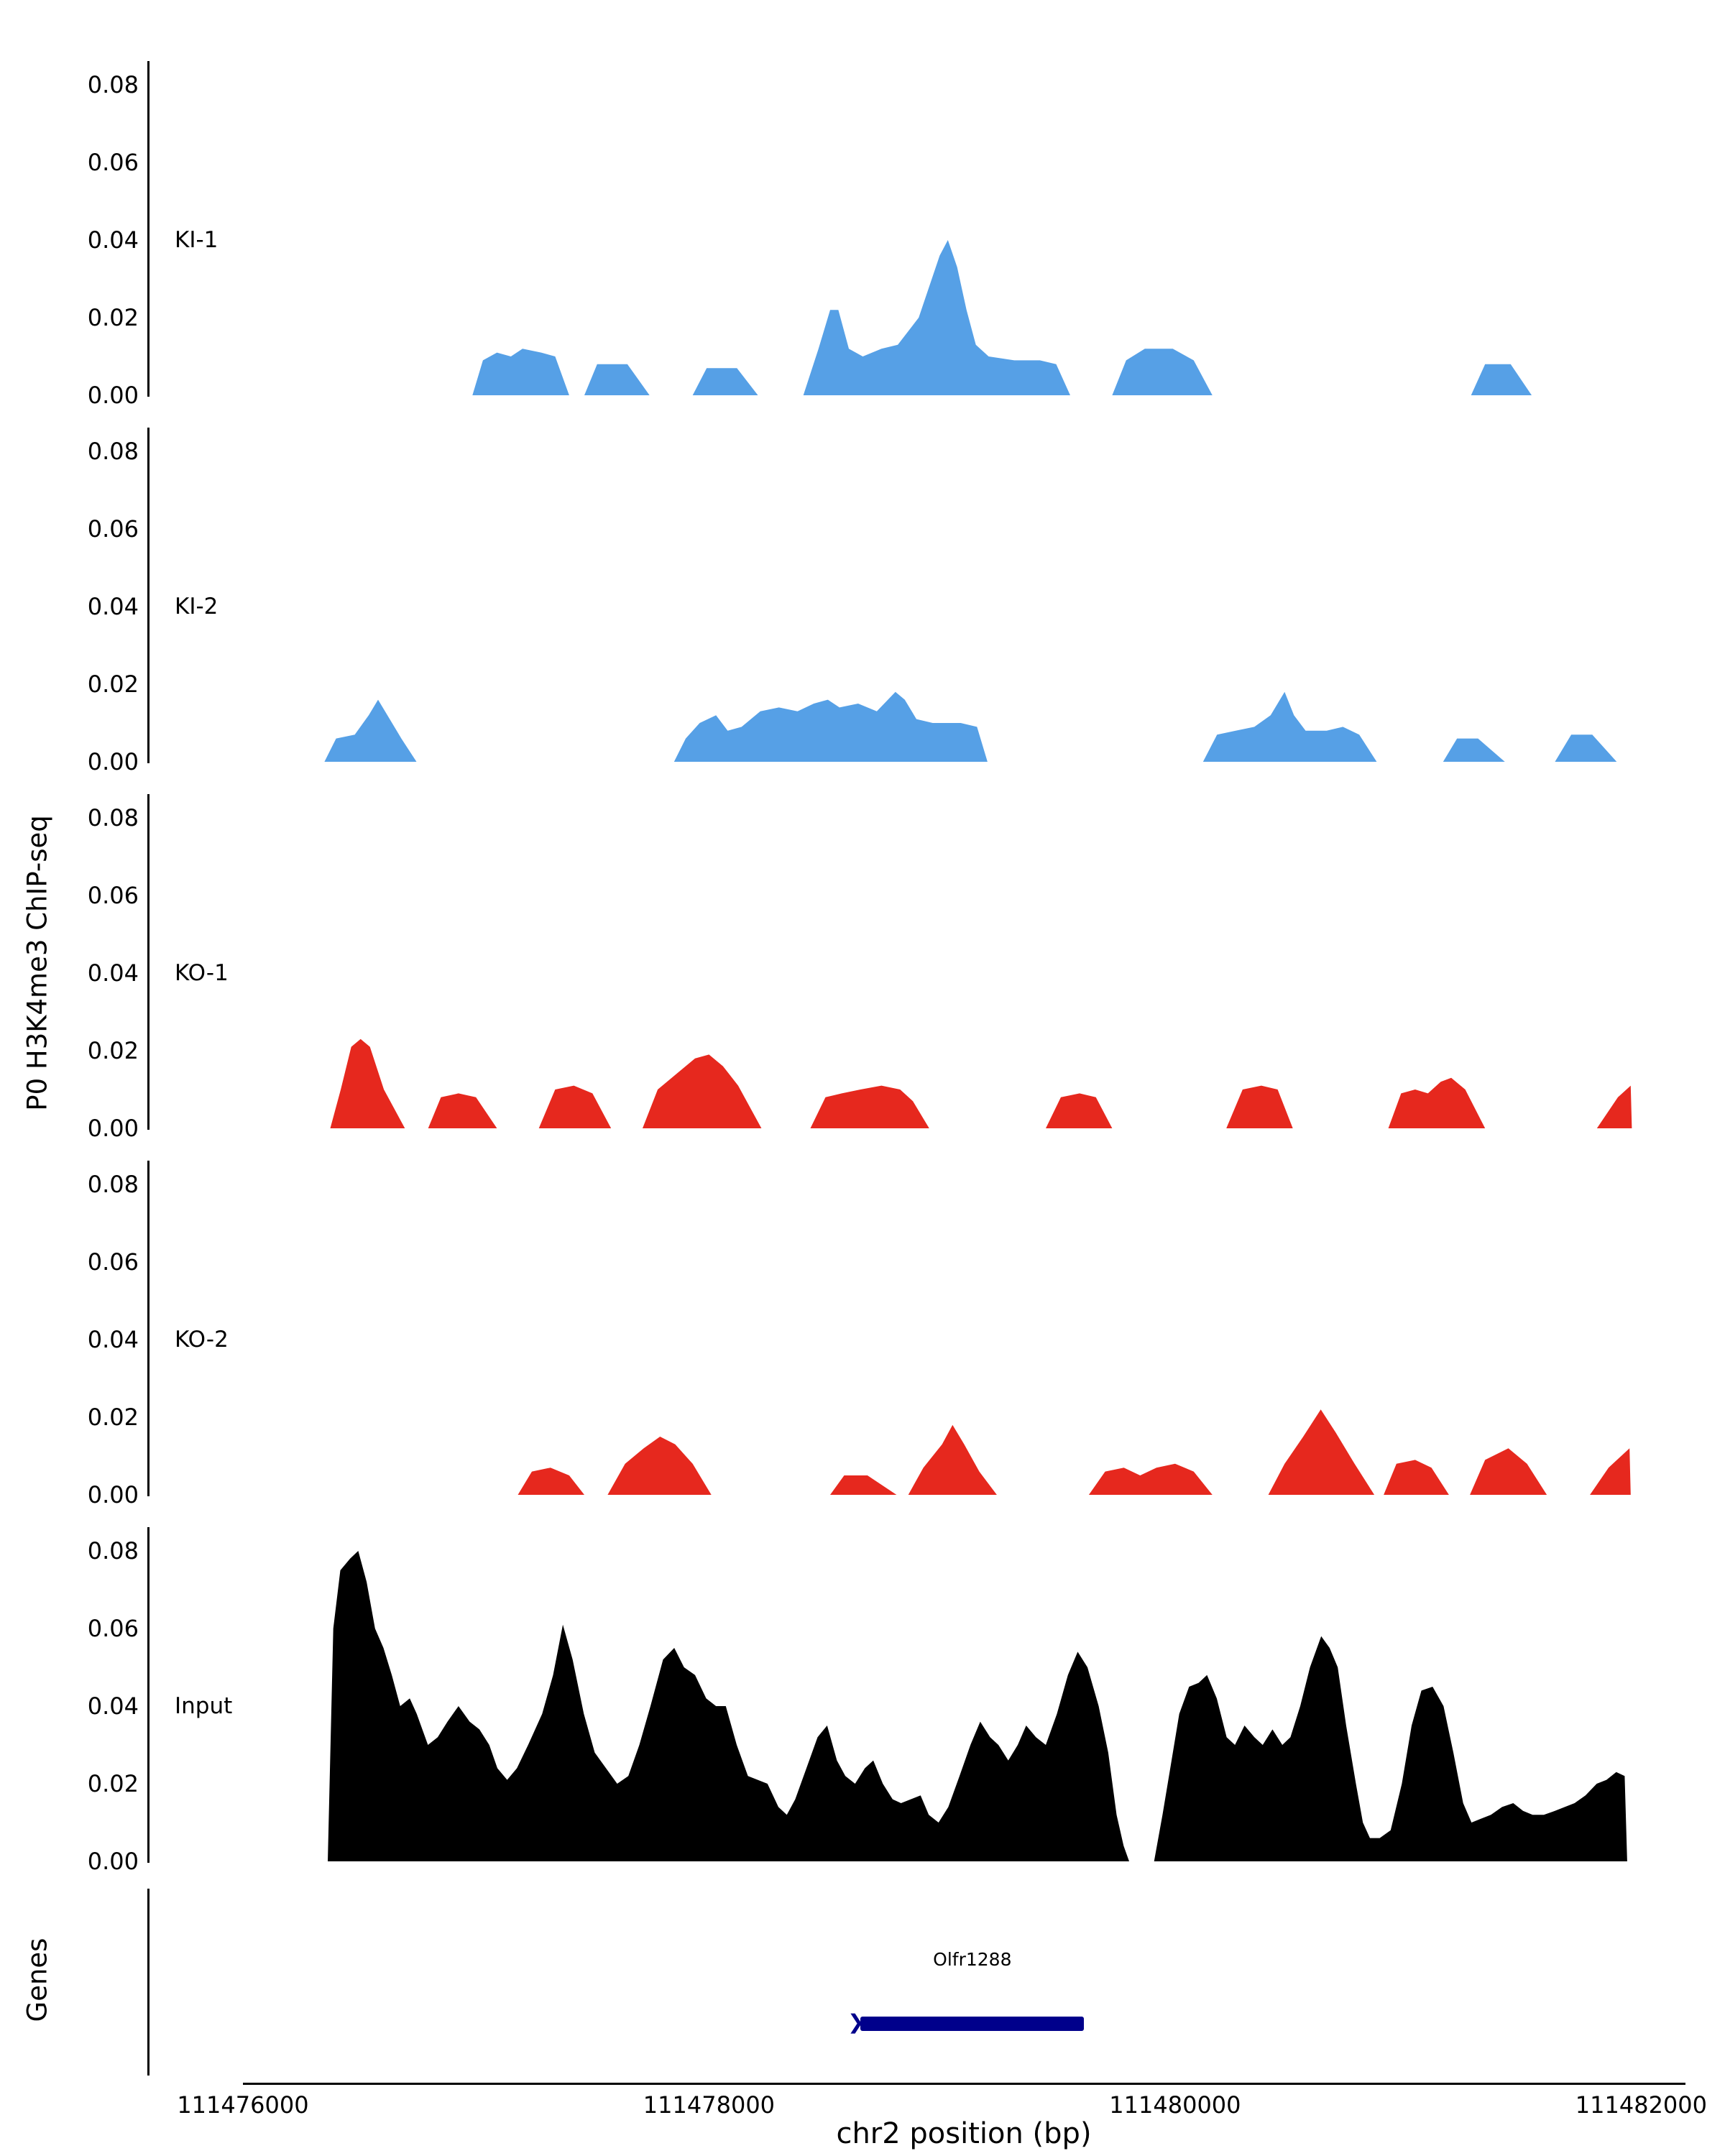 Image resolution: width=1725 pixels, height=2156 pixels. Describe the element at coordinates (709, 2105) in the screenshot. I see `x-tick-label: 111478000` at that location.